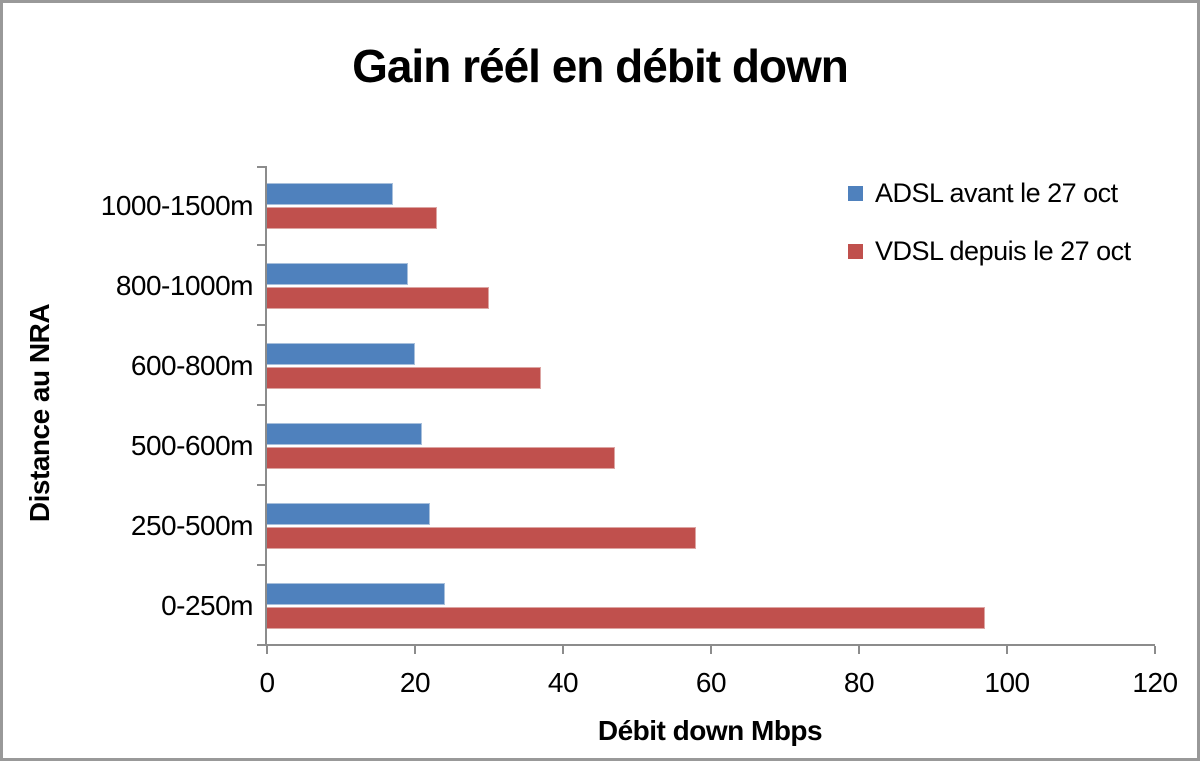  What do you see at coordinates (184, 285) in the screenshot?
I see `y-category-label-1: 800-1000m` at bounding box center [184, 285].